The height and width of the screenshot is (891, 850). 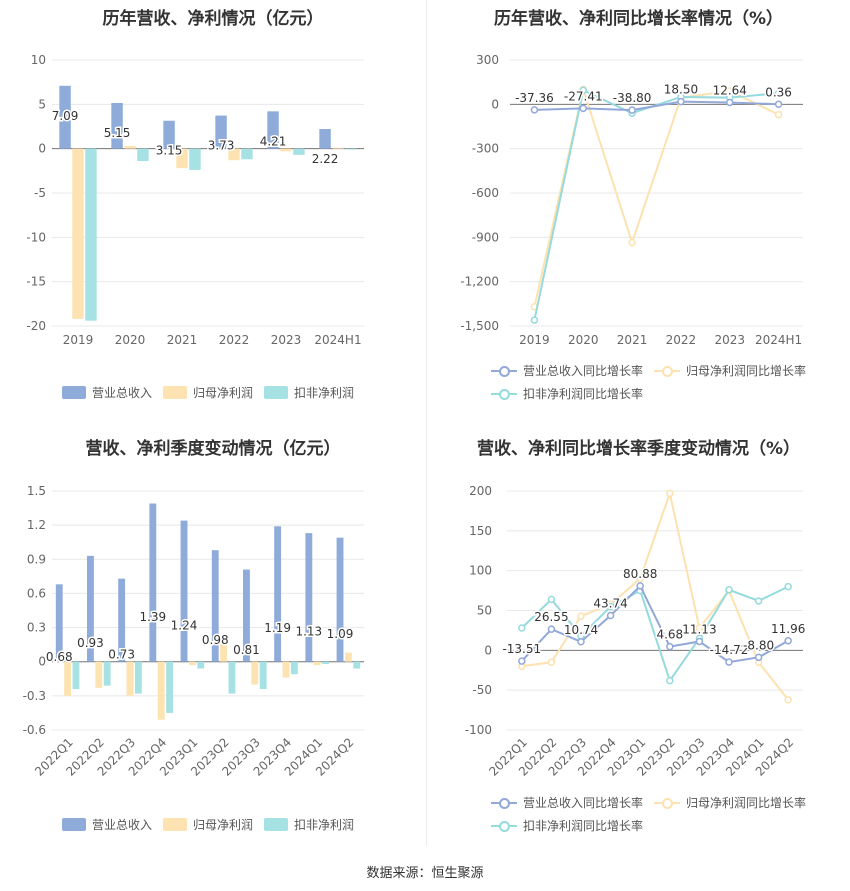 What do you see at coordinates (36, 593) in the screenshot?
I see `y-tick-label: 0.6` at bounding box center [36, 593].